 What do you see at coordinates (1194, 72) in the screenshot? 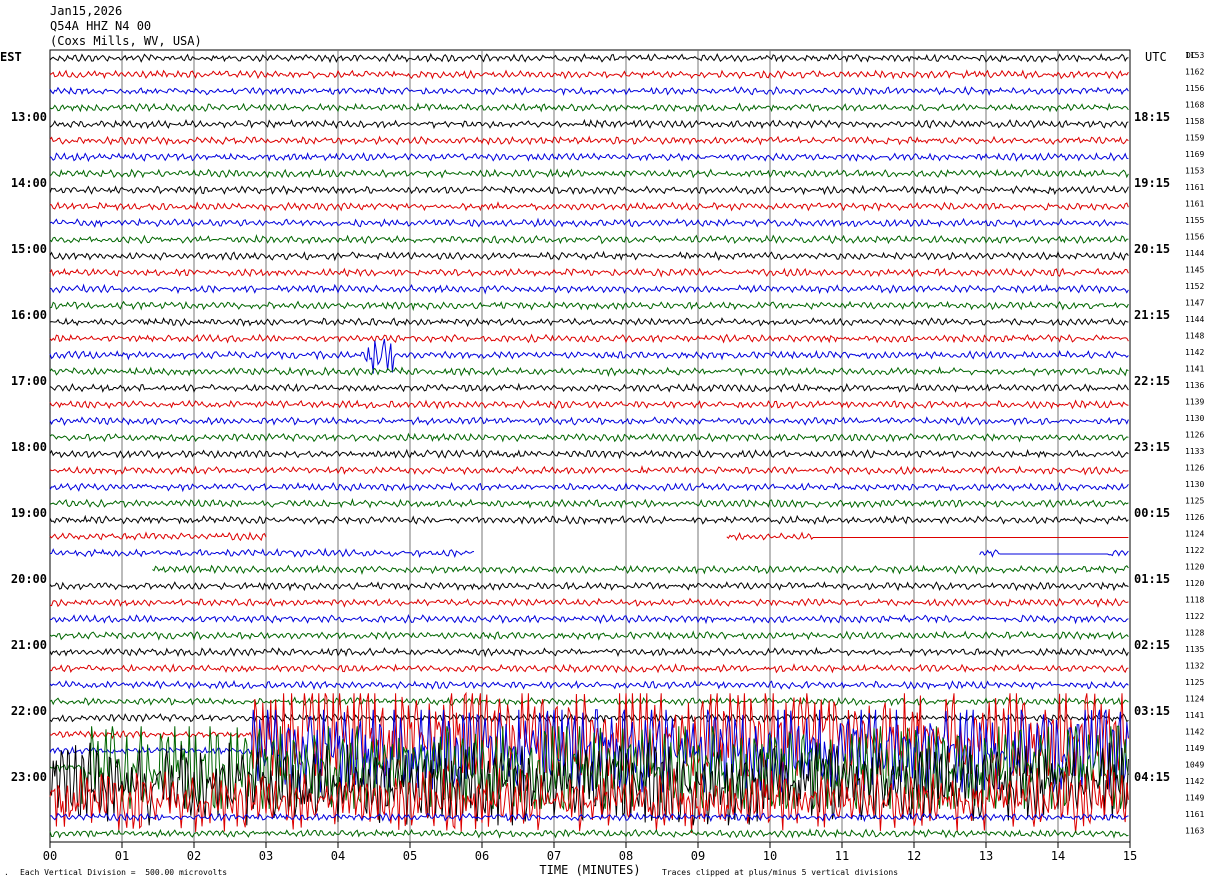
I see `dc-offset-value: 1162` at bounding box center [1194, 72].